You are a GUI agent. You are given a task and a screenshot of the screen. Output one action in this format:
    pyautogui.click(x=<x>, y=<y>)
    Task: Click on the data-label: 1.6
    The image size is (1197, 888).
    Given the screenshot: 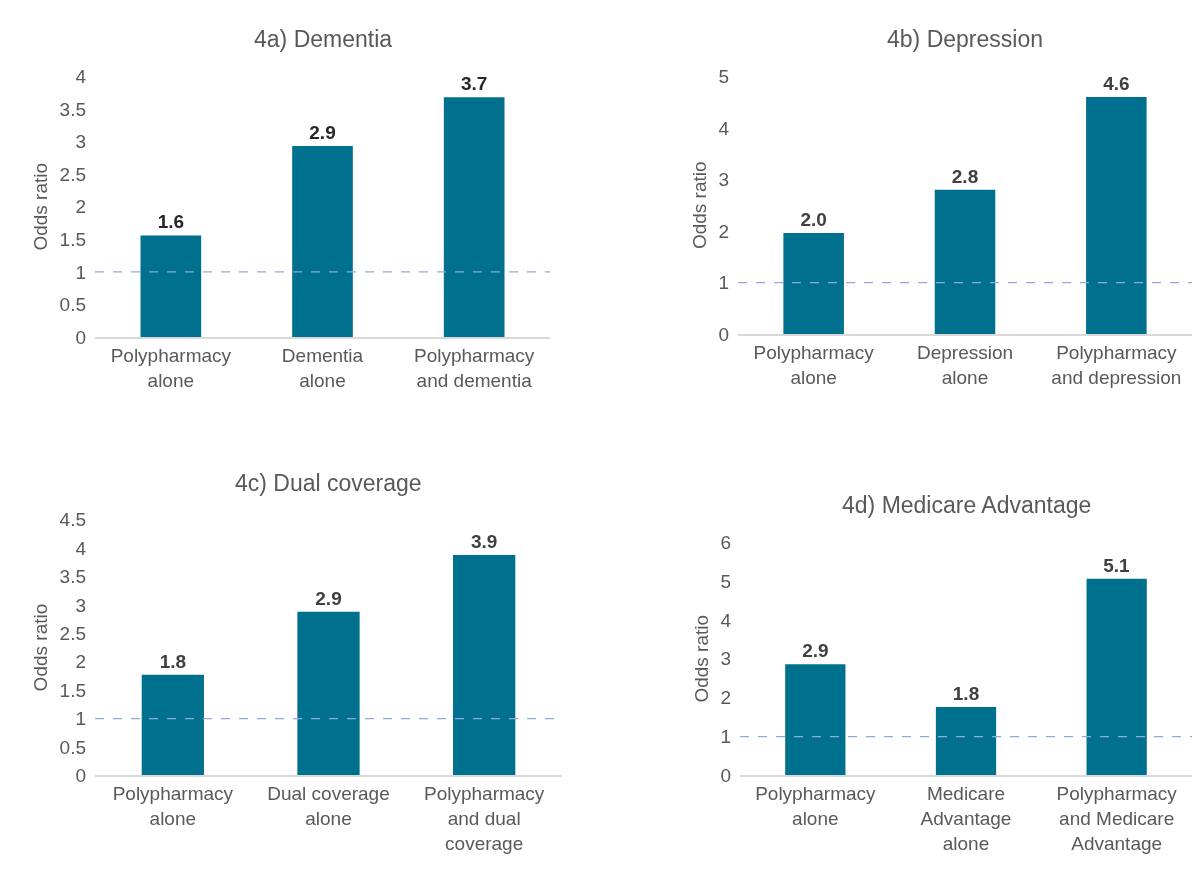 What is the action you would take?
    pyautogui.click(x=171, y=222)
    